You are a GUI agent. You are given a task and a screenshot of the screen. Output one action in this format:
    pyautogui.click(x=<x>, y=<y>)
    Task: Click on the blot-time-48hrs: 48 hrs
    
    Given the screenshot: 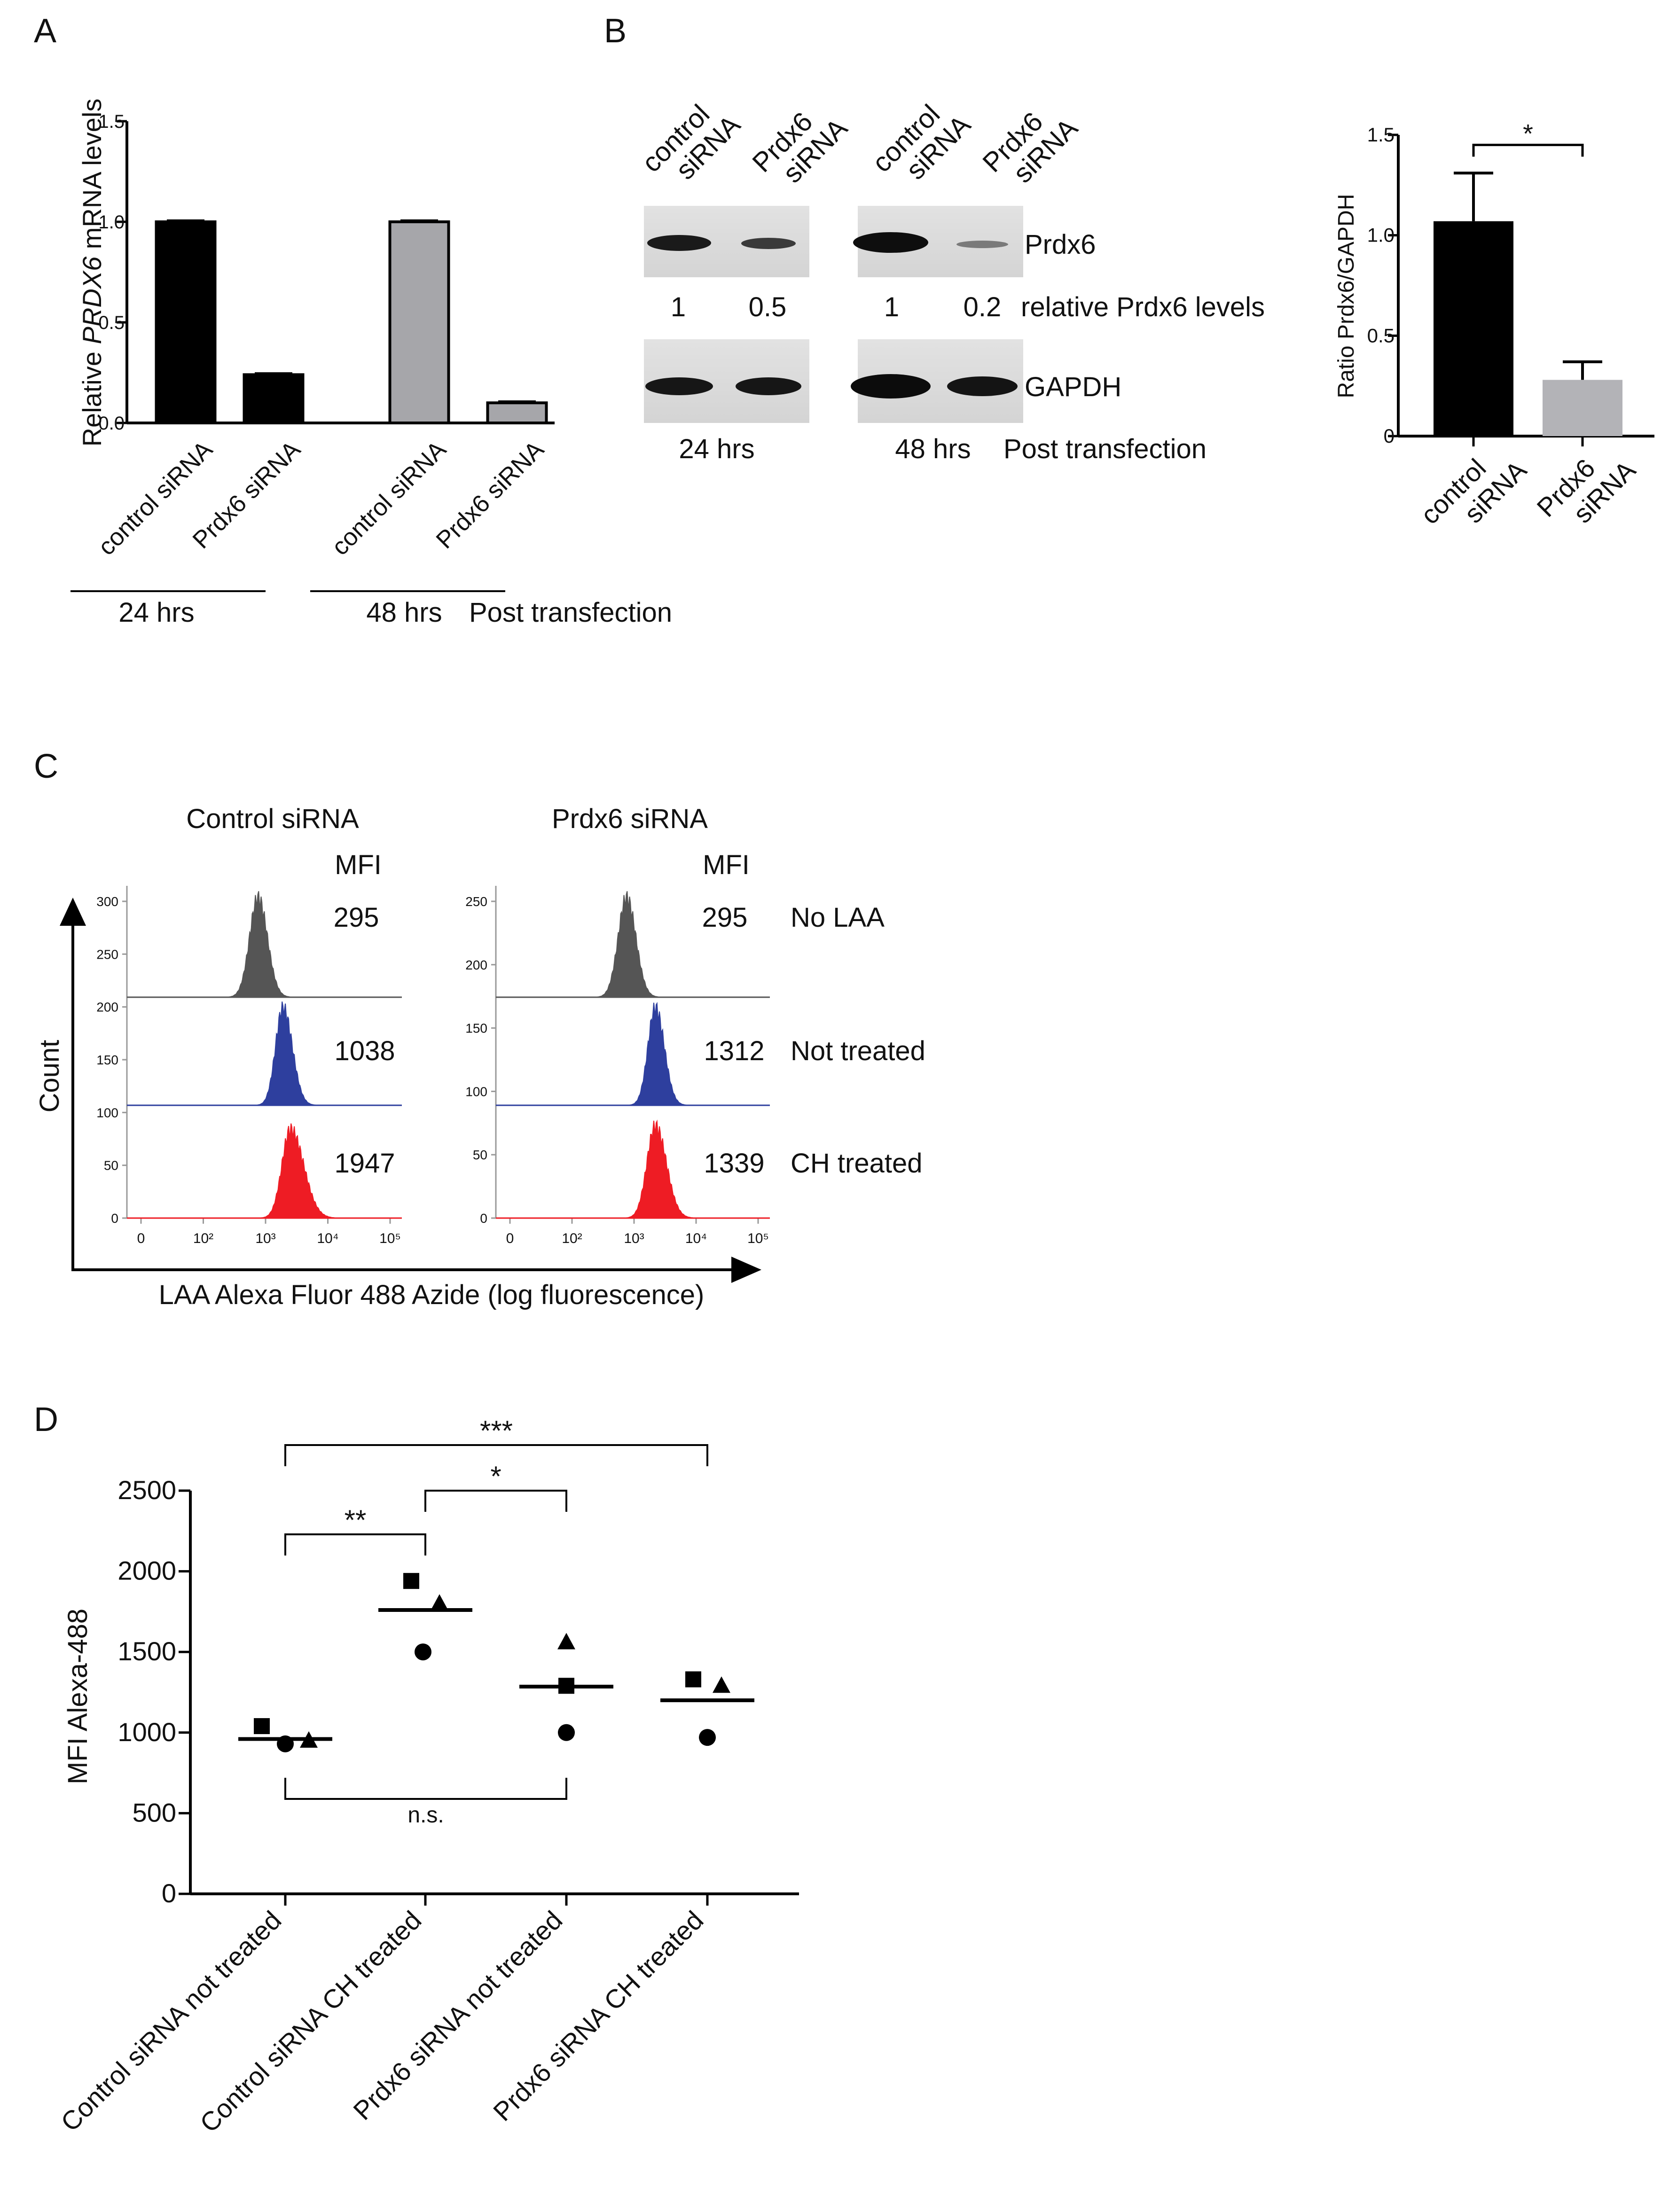 What is the action you would take?
    pyautogui.click(x=933, y=449)
    